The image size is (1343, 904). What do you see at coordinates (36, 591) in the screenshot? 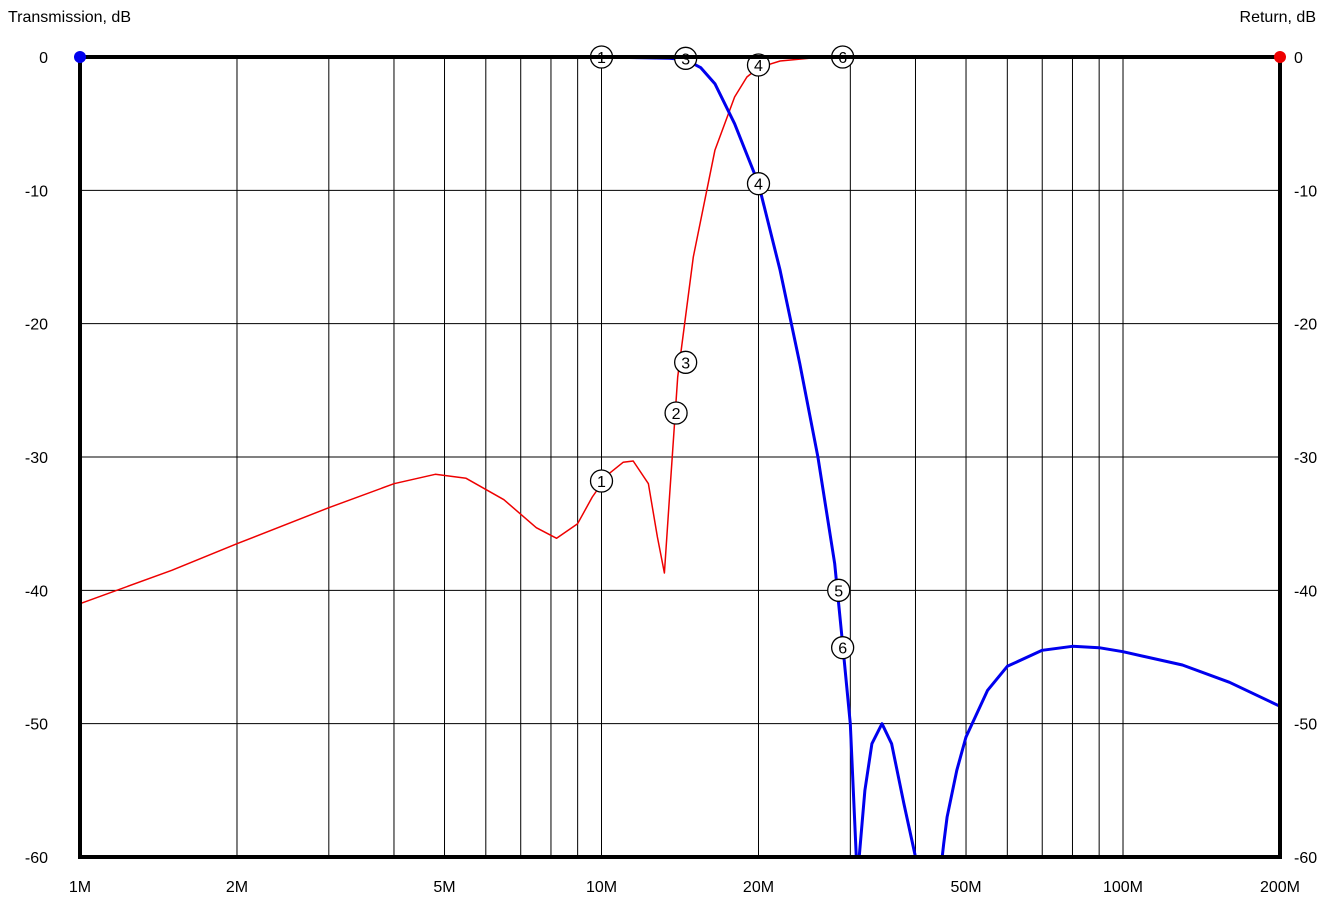
I see `left-y-tick-label: -40` at bounding box center [36, 591].